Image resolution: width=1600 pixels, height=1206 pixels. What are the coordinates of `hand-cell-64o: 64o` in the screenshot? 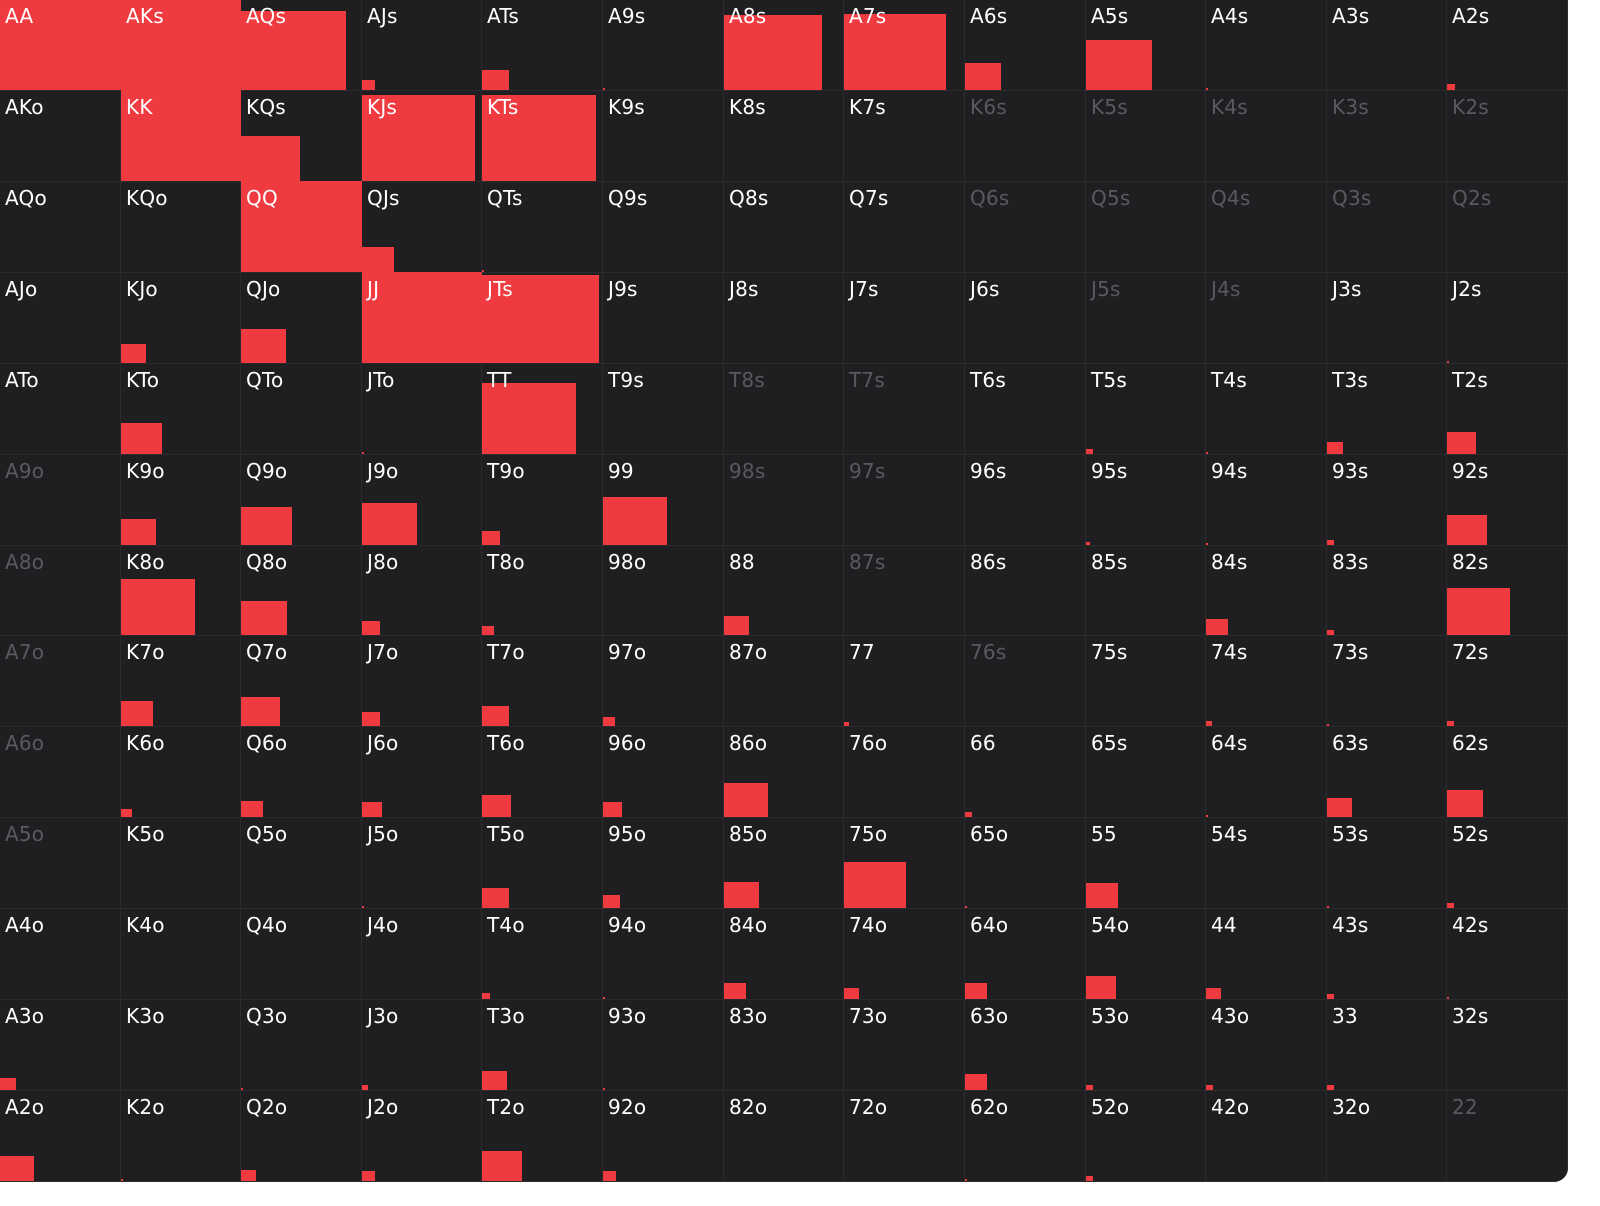 It's located at (1025, 954).